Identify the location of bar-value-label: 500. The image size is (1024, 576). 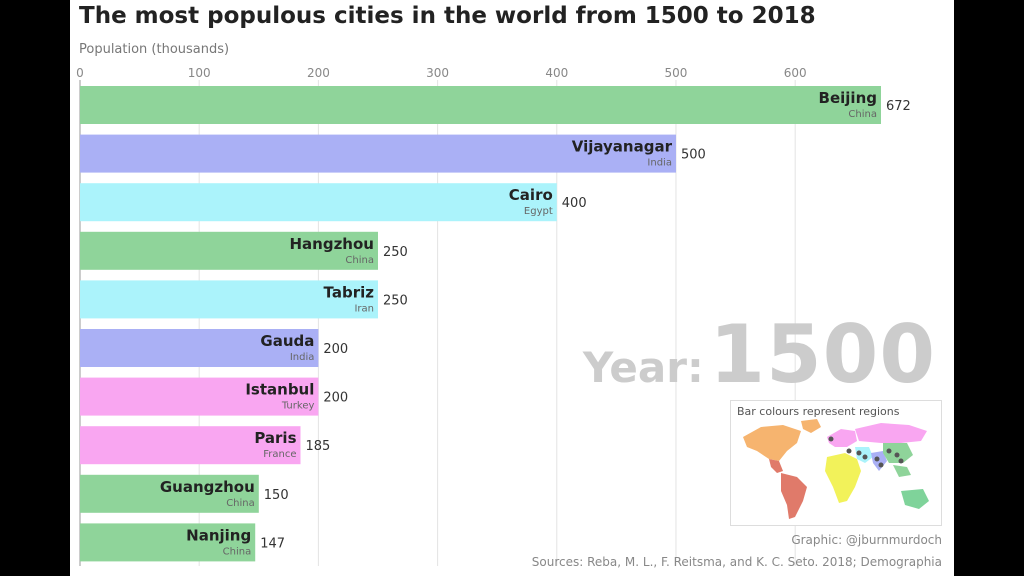
(693, 155).